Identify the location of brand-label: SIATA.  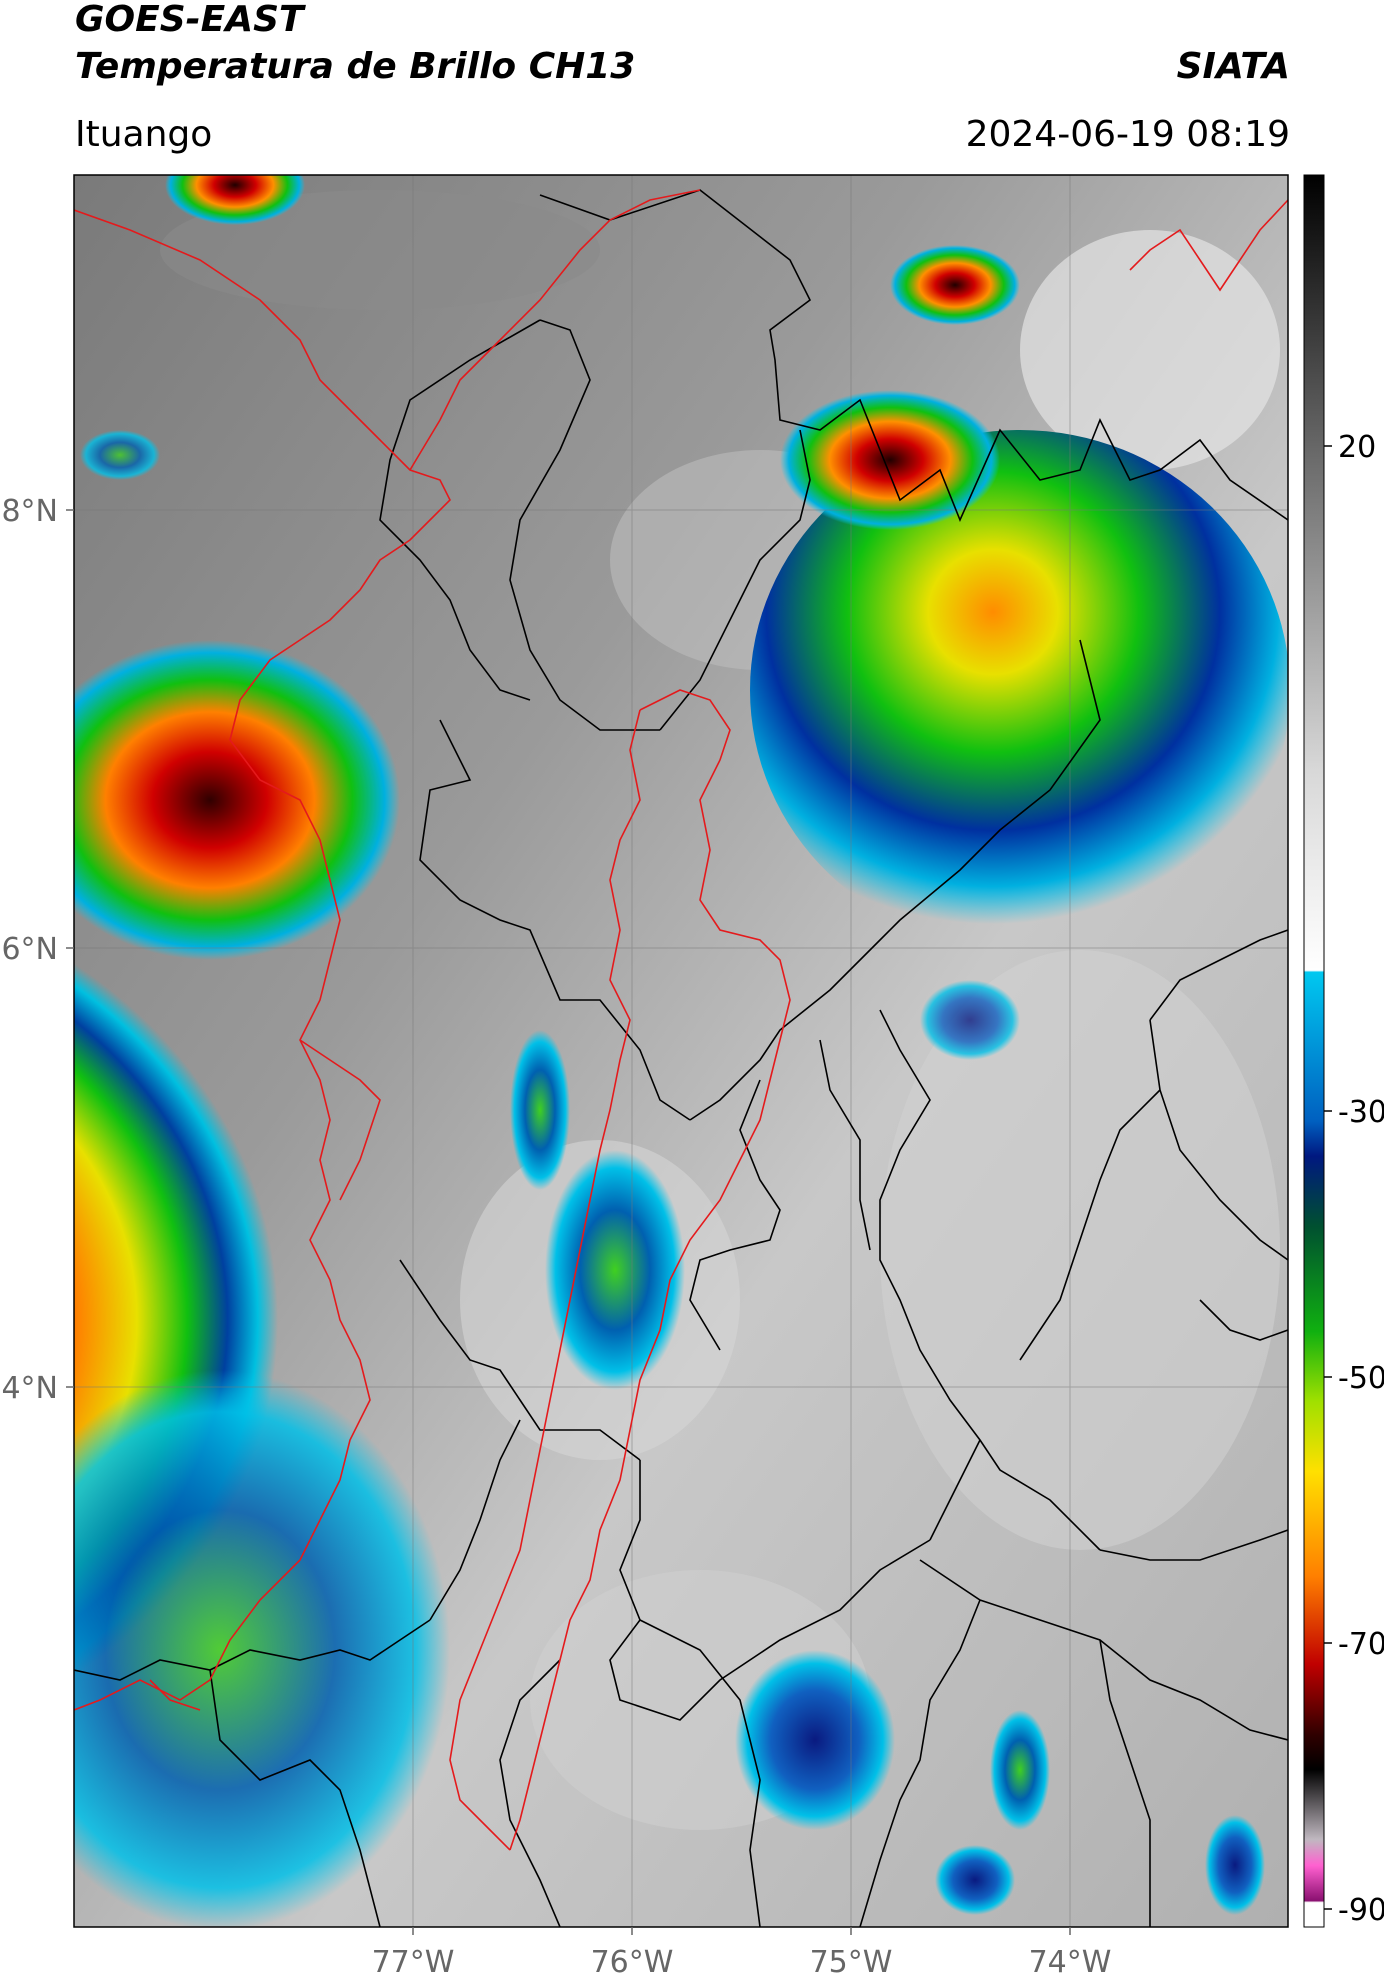
(1233, 66).